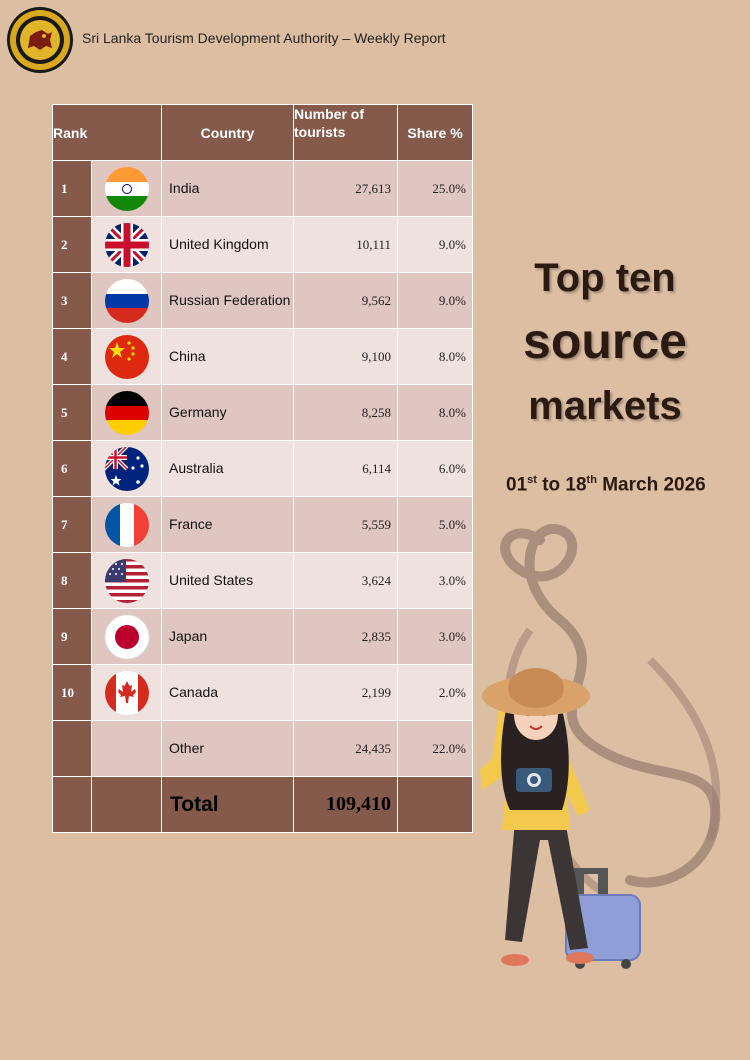 This screenshot has width=750, height=1060. Describe the element at coordinates (228, 300) in the screenshot. I see `country-cell: Russian Federation` at that location.